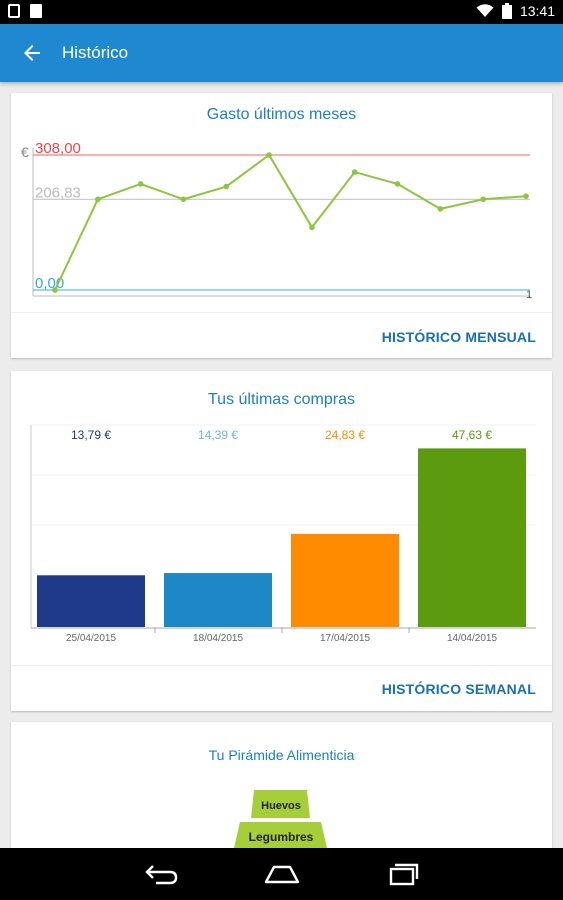 This screenshot has width=563, height=900. Describe the element at coordinates (36, 11) in the screenshot. I see `sim-icon` at that location.